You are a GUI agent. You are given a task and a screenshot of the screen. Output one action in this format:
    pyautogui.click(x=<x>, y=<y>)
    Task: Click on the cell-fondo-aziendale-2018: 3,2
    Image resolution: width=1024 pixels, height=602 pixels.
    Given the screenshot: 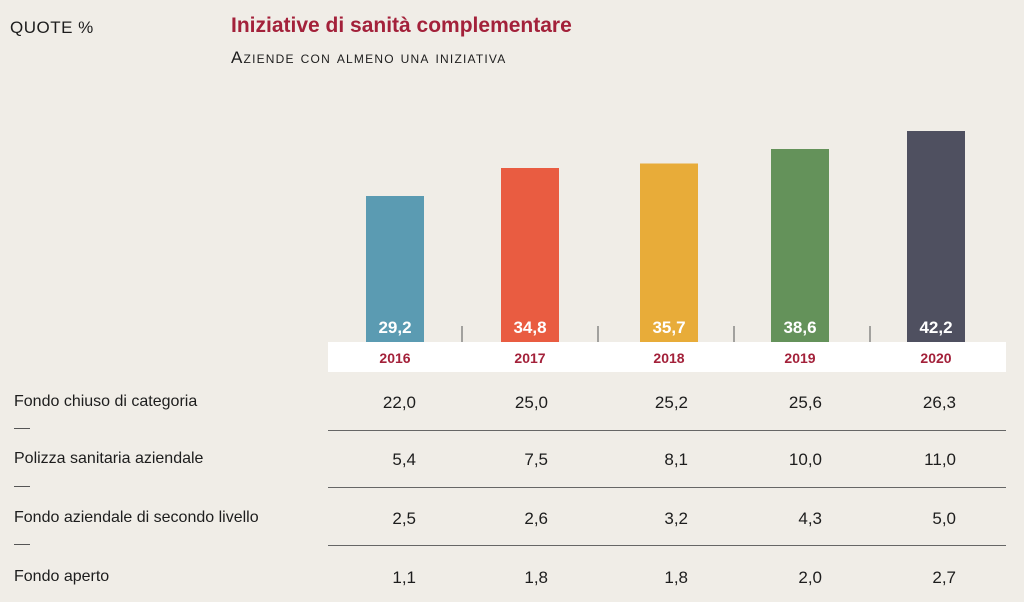 What is the action you would take?
    pyautogui.click(x=676, y=518)
    